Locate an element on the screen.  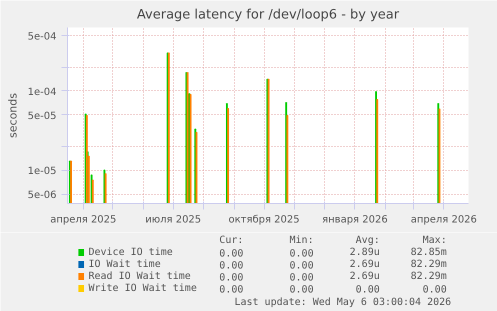
x-tick-label: апреля 2025 is located at coordinates (83, 220).